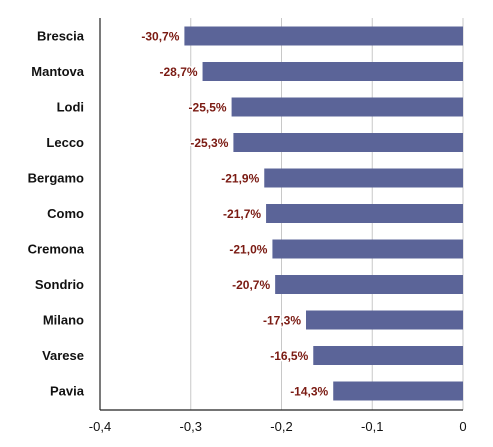 The width and height of the screenshot is (493, 447). Describe the element at coordinates (462, 426) in the screenshot. I see `x-tick-label: 0` at that location.